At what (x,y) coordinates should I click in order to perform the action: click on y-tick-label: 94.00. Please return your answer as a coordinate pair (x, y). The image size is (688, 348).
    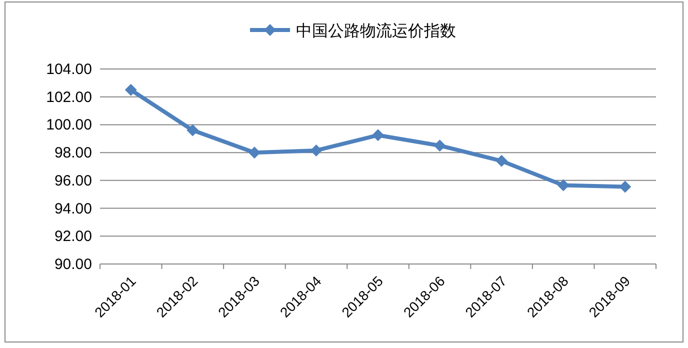
    Looking at the image, I should click on (73, 209).